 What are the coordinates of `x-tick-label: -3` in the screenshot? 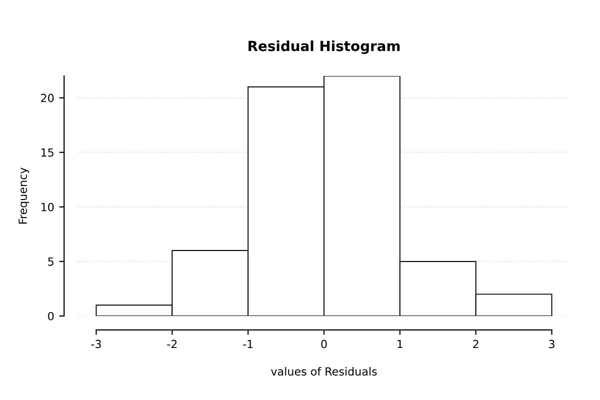 It's located at (96, 344).